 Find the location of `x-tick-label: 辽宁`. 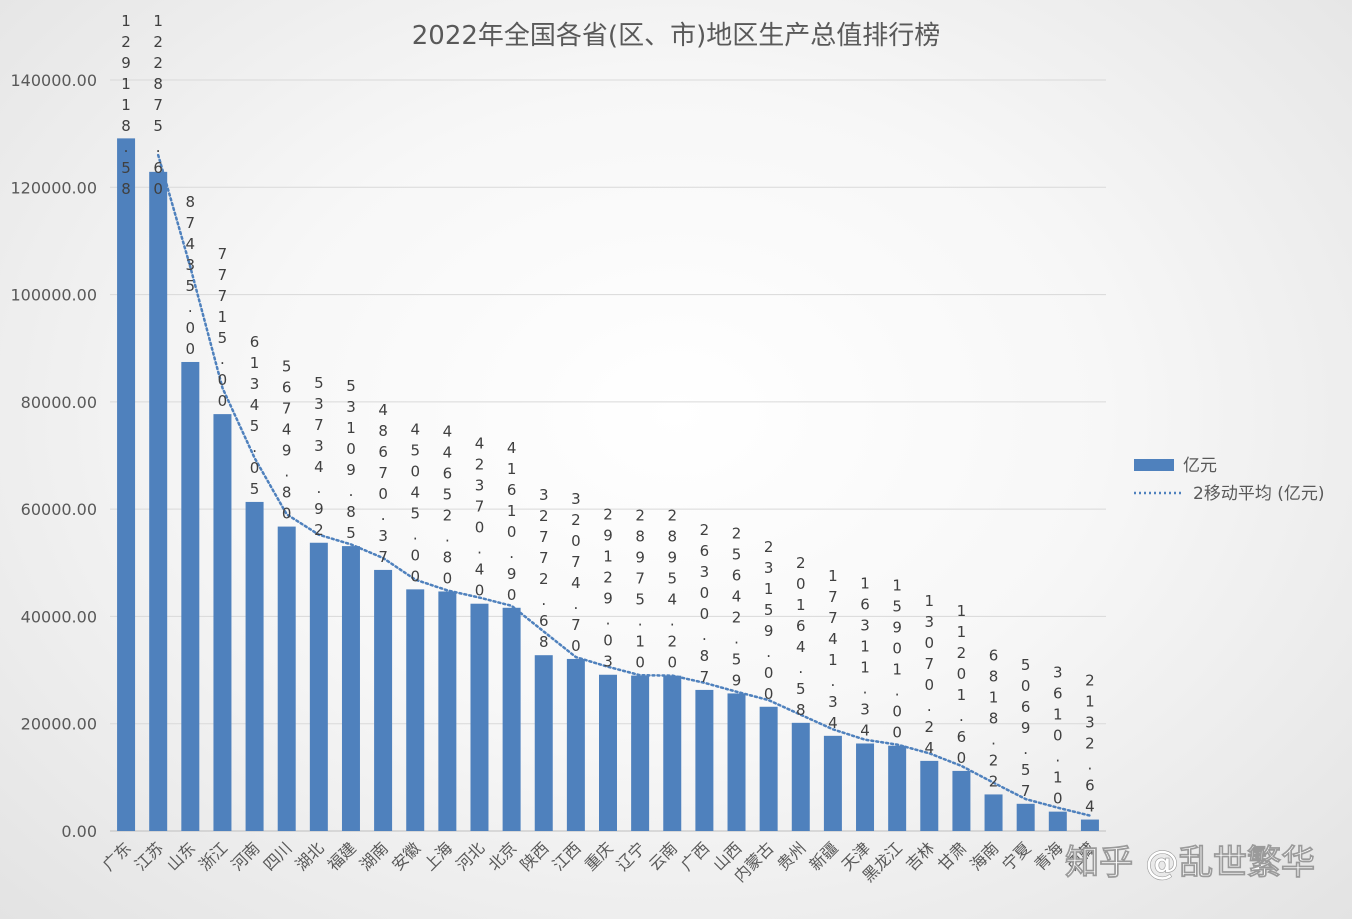

x-tick-label: 辽宁 is located at coordinates (631, 856).